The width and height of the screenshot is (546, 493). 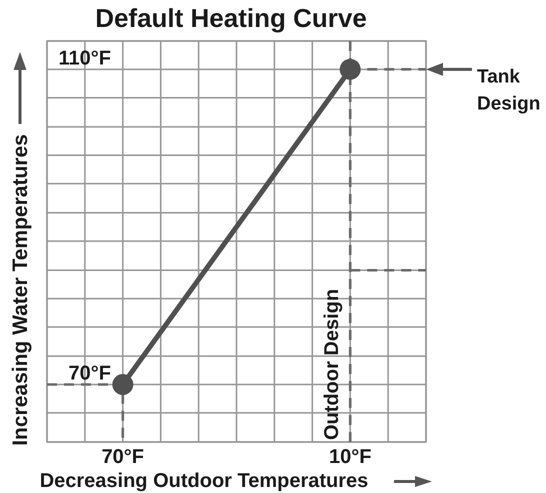 I want to click on annotation: Tank Design, so click(x=508, y=90).